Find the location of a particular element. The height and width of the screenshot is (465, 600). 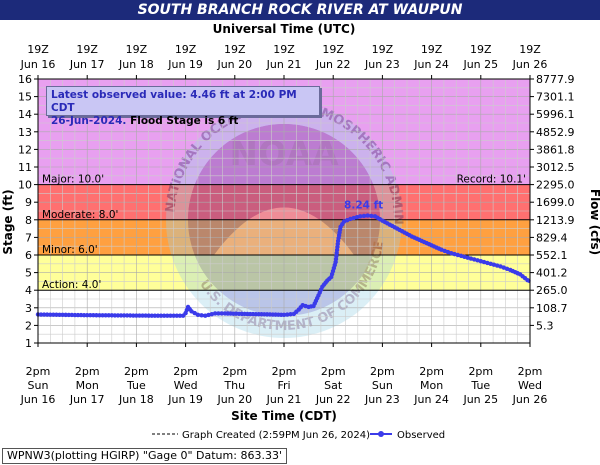

flow-tick-label: 1213.9 is located at coordinates (555, 220).